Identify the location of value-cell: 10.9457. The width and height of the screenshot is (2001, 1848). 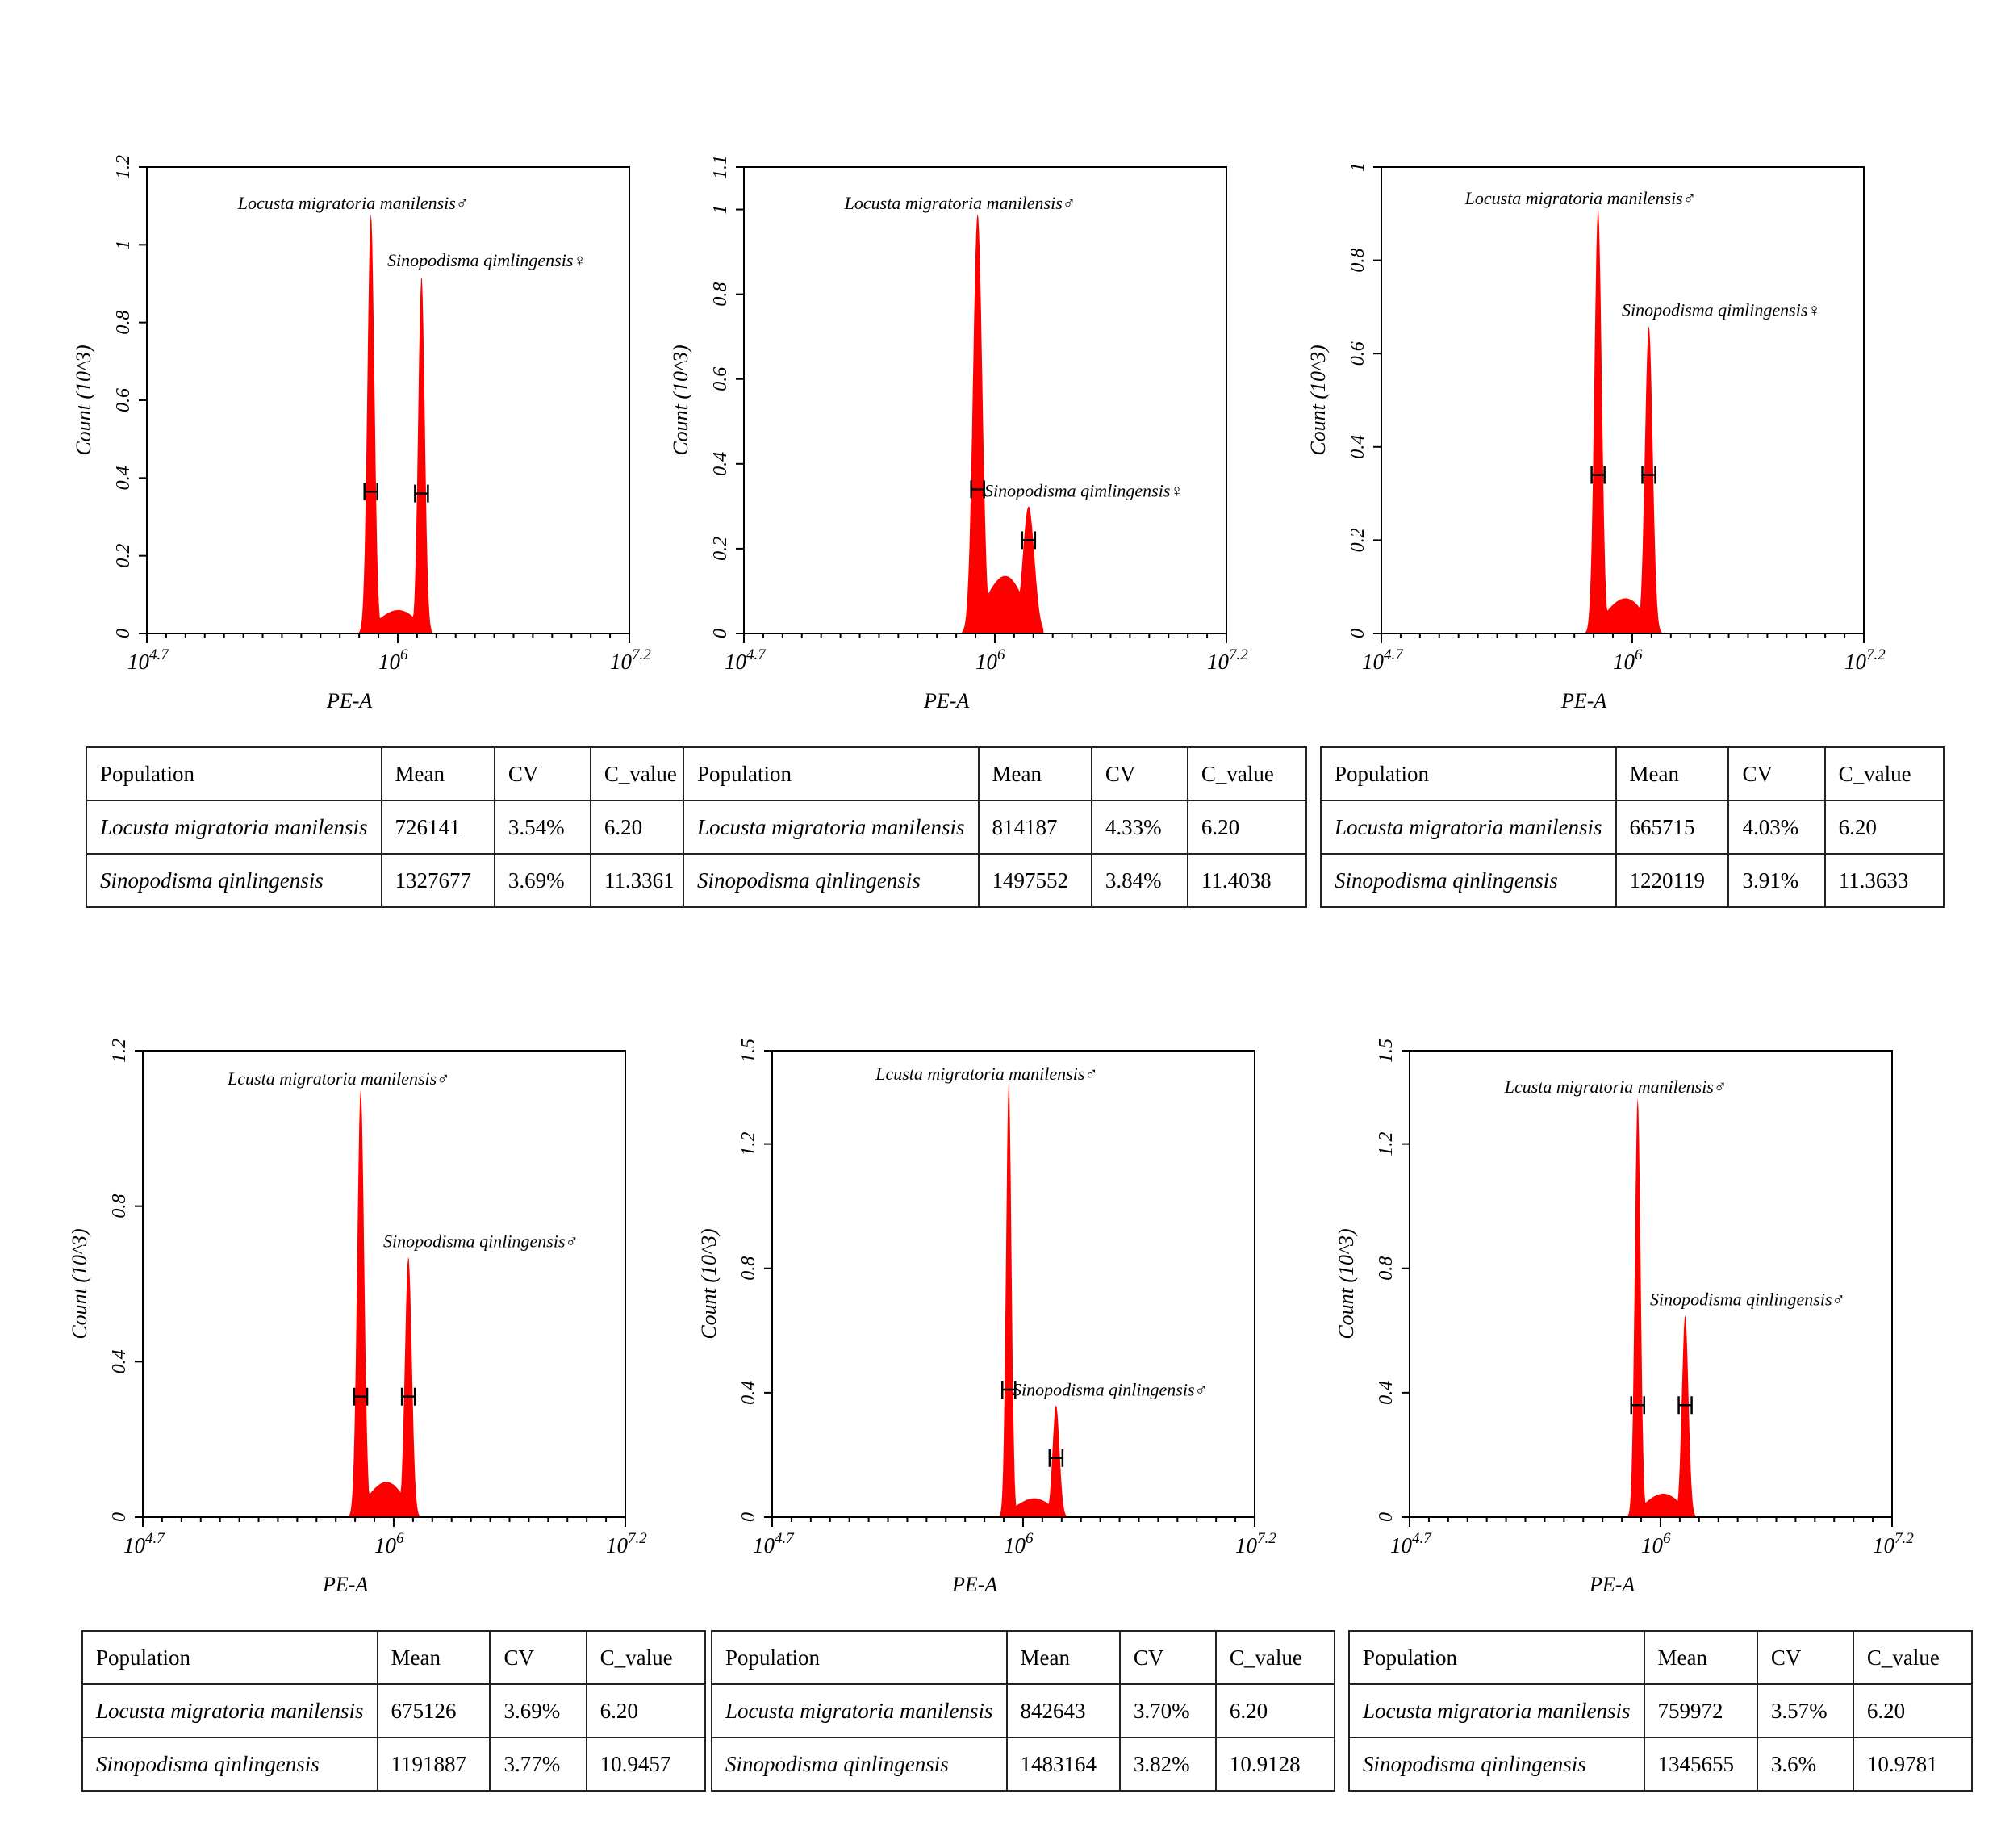
(646, 1765).